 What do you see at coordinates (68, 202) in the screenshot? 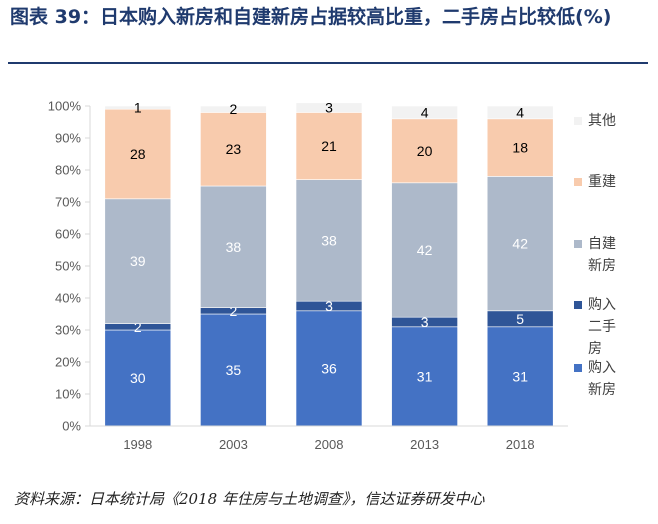
I see `y-tick-label: 70%` at bounding box center [68, 202].